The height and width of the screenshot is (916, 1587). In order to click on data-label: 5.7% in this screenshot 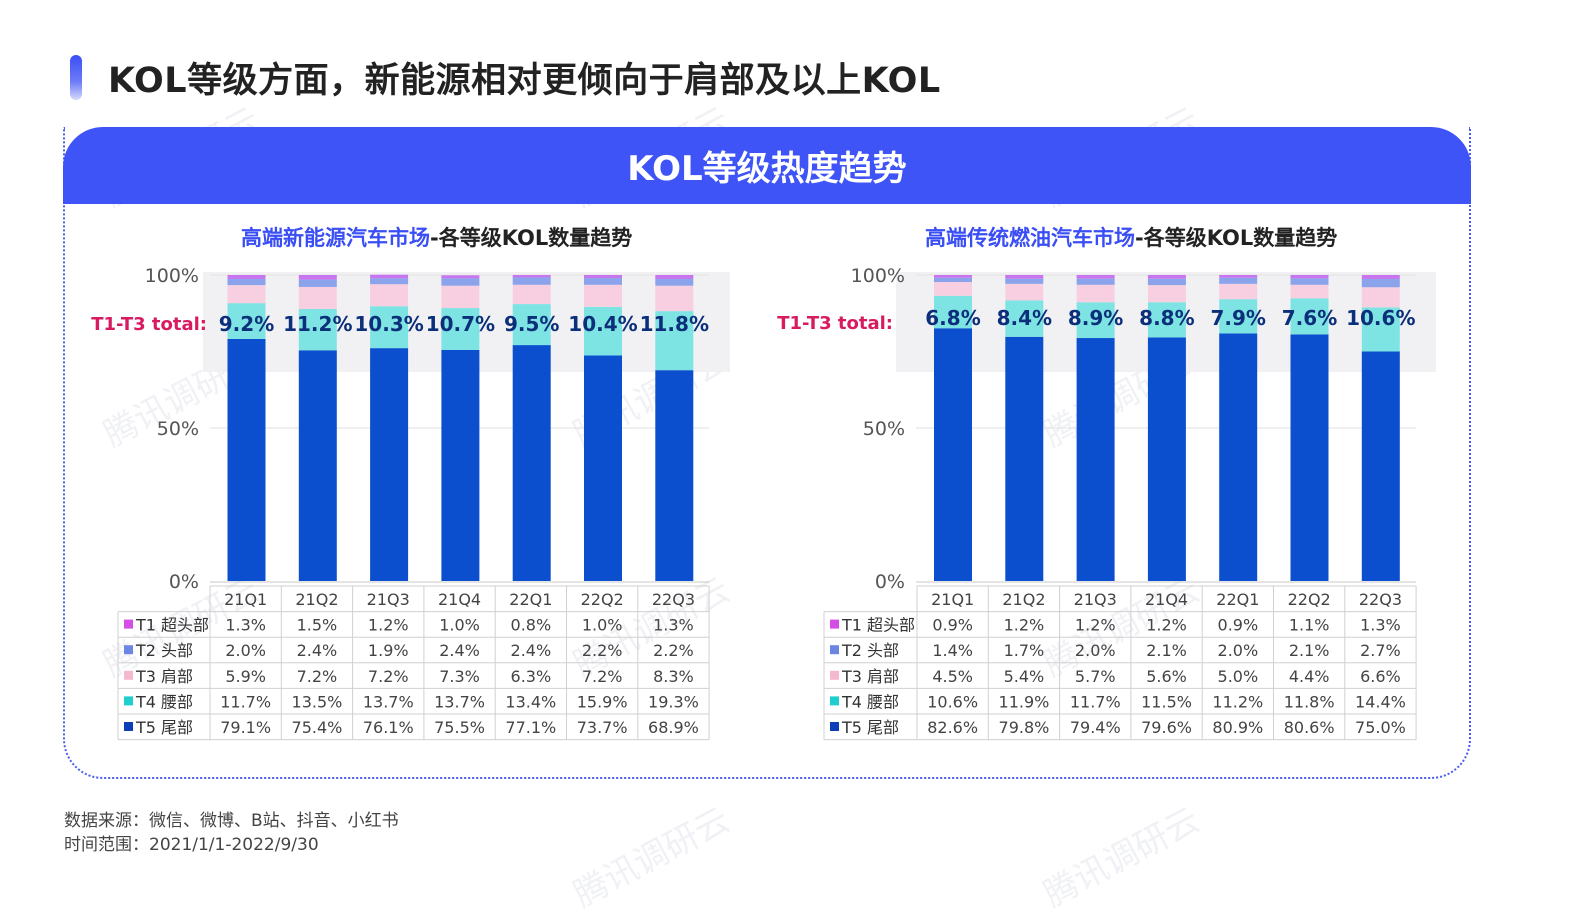, I will do `click(1095, 676)`.